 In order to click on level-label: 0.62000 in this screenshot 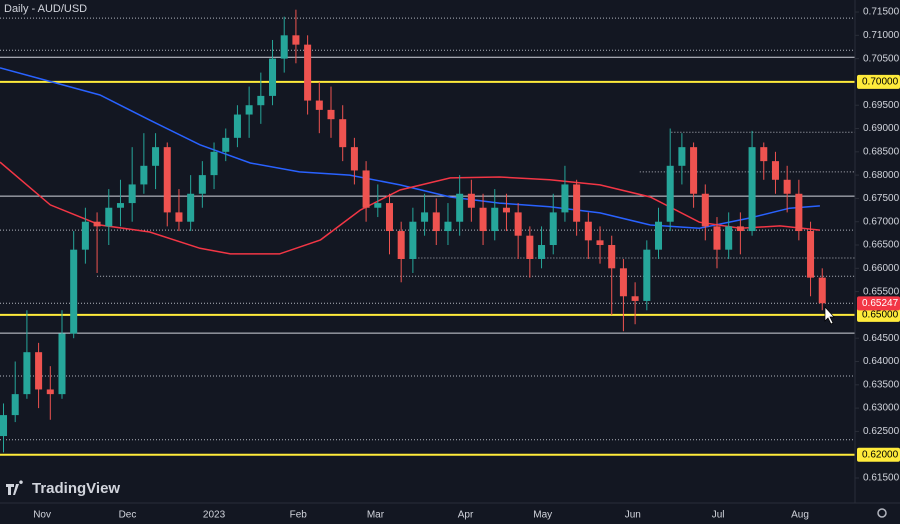, I will do `click(880, 454)`.